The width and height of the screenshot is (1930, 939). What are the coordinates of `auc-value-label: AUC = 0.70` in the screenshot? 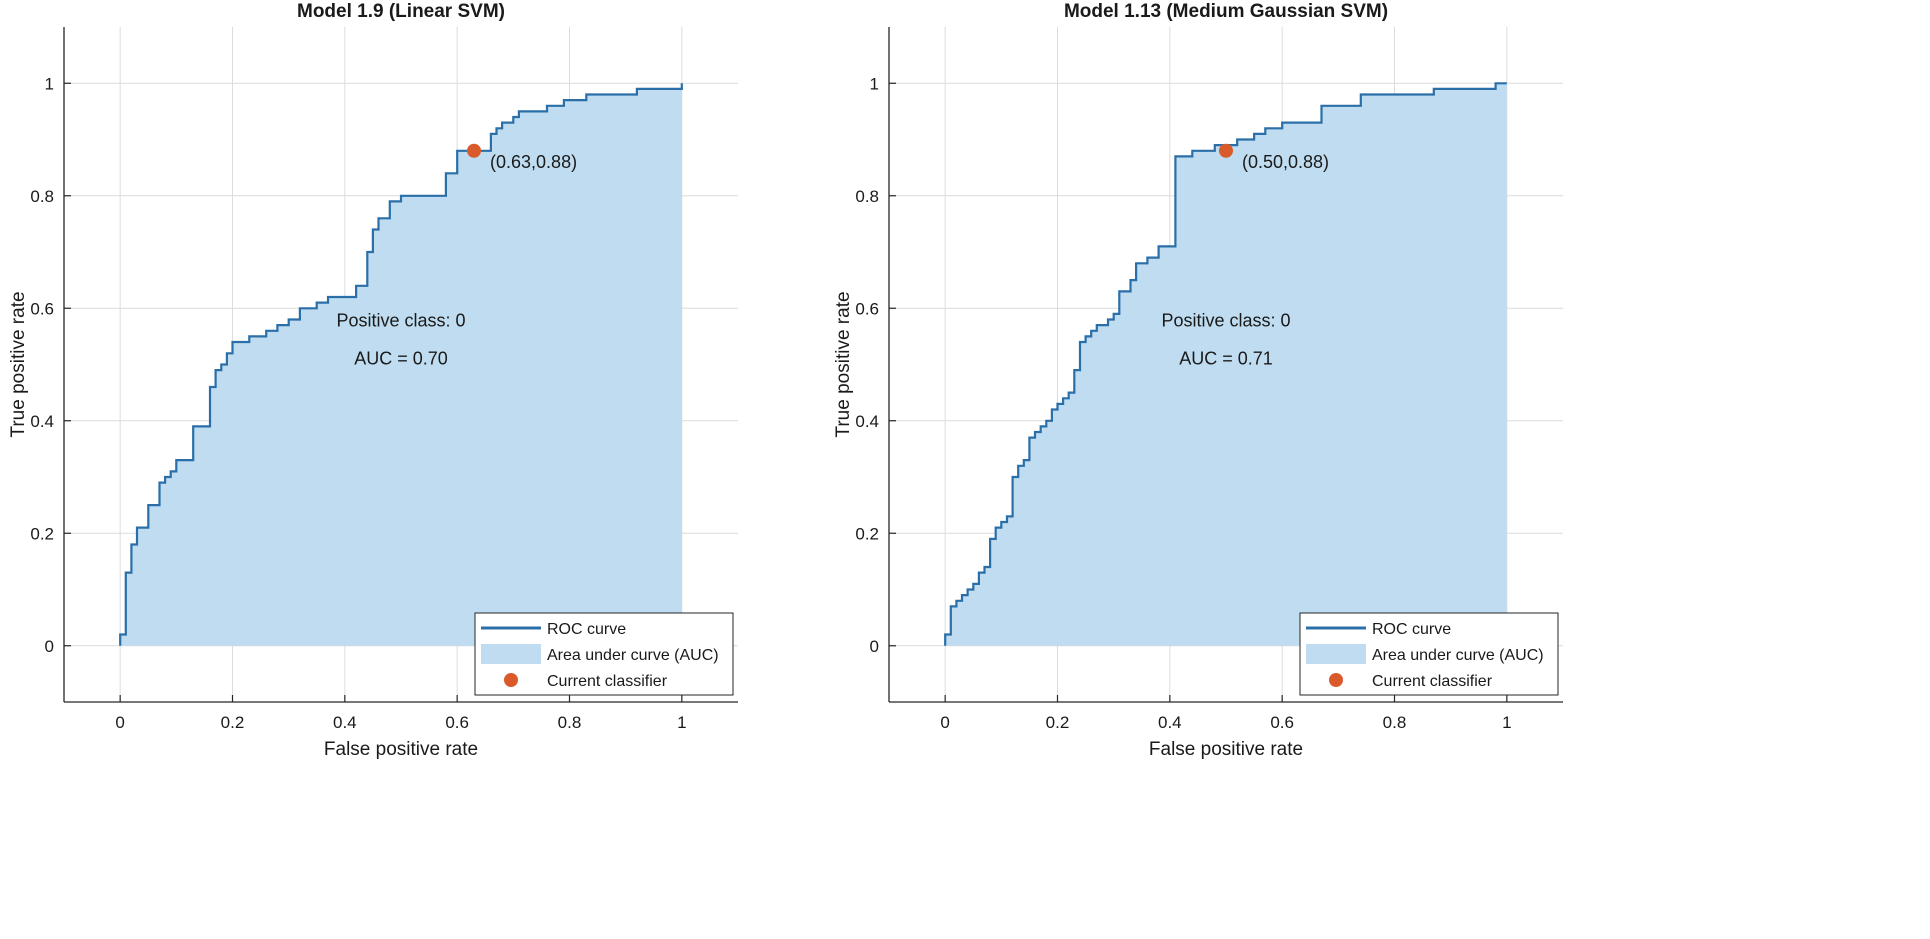 It's located at (401, 358).